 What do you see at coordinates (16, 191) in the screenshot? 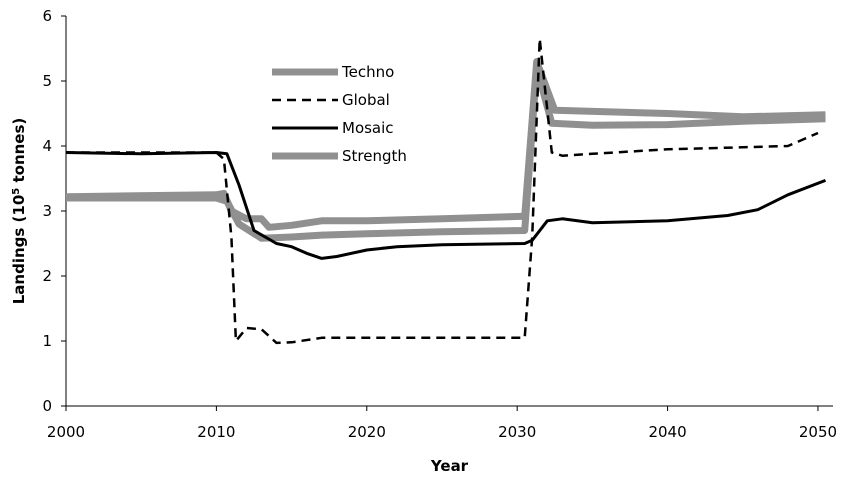
I see `y-axis-title-superscript: 5` at bounding box center [16, 191].